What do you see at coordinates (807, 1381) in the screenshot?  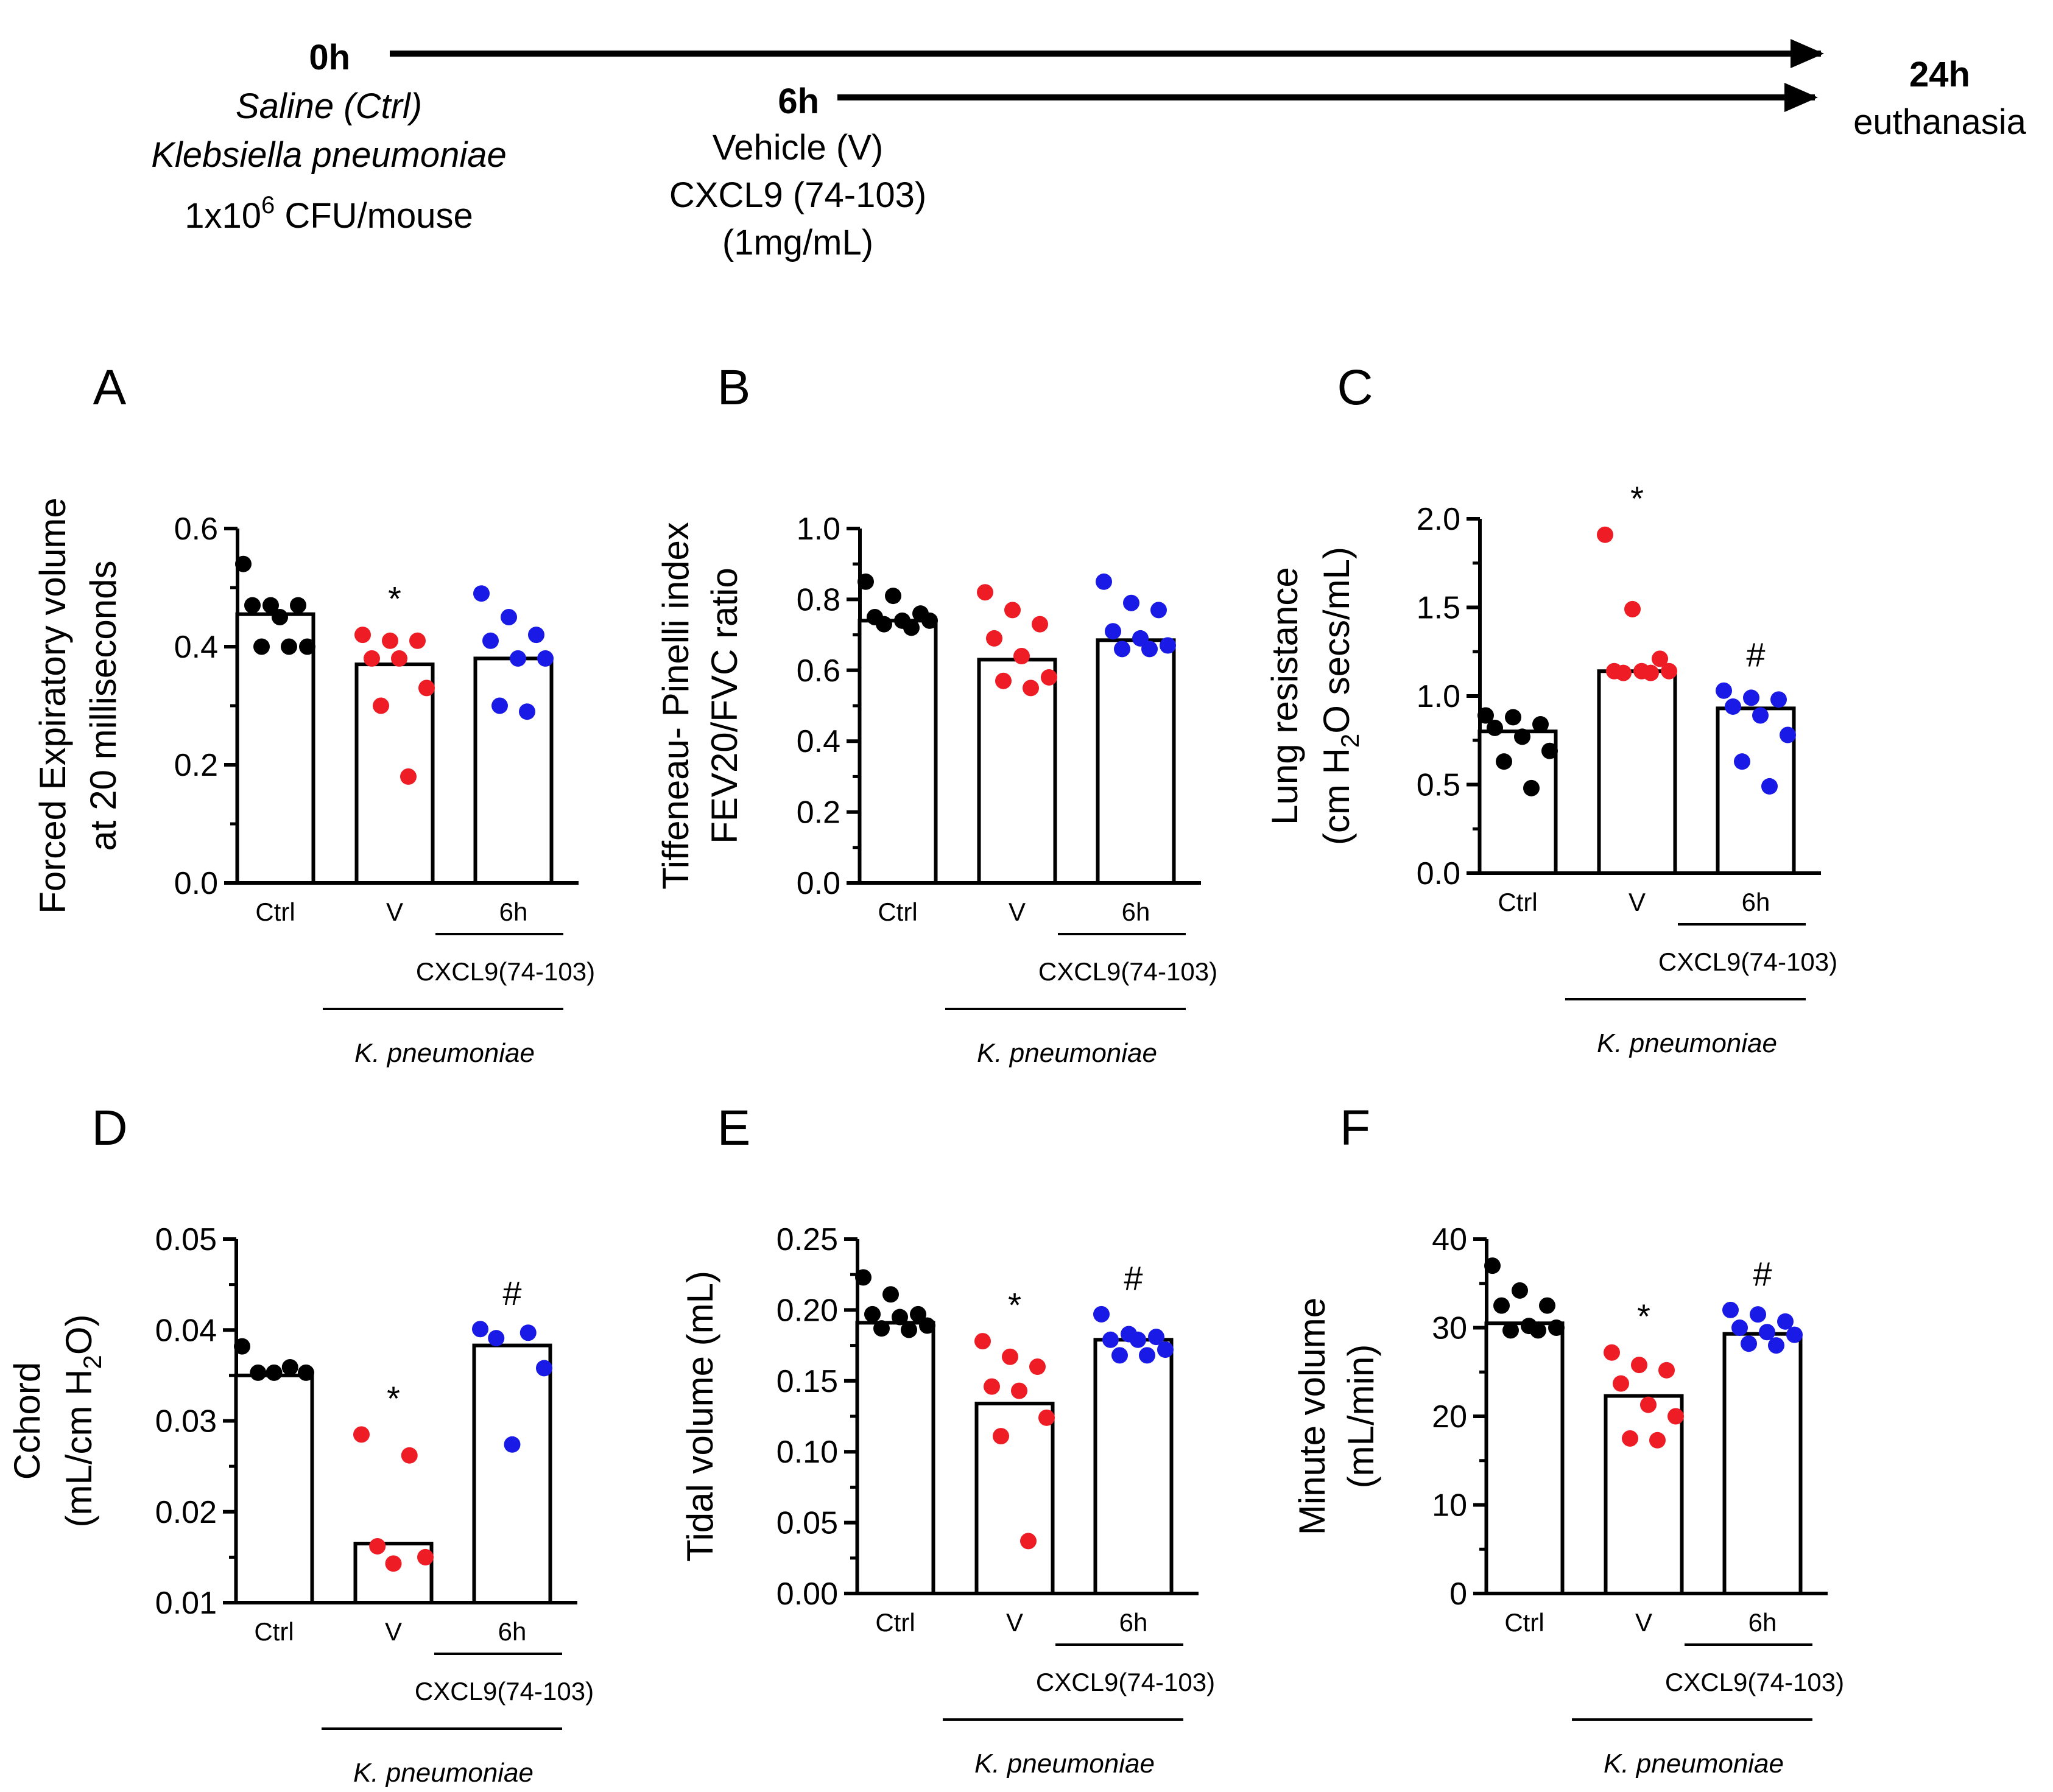 I see `y-tick-label: 0.15` at bounding box center [807, 1381].